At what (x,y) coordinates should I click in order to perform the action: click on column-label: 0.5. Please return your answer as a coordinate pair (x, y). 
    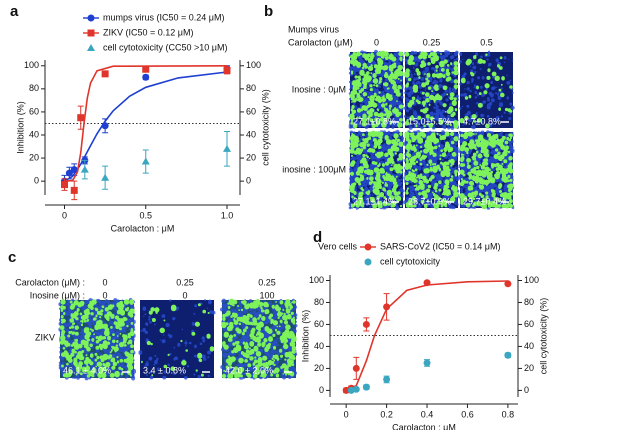
    Looking at the image, I should click on (486, 42).